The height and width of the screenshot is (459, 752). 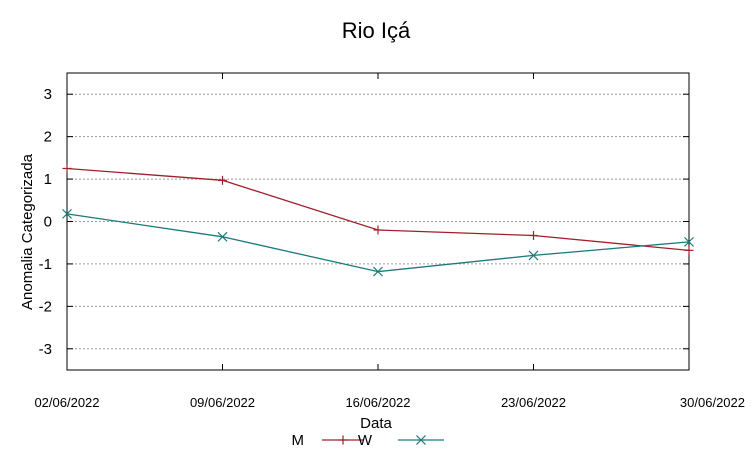 I want to click on y-tick-label: -1, so click(x=45, y=264).